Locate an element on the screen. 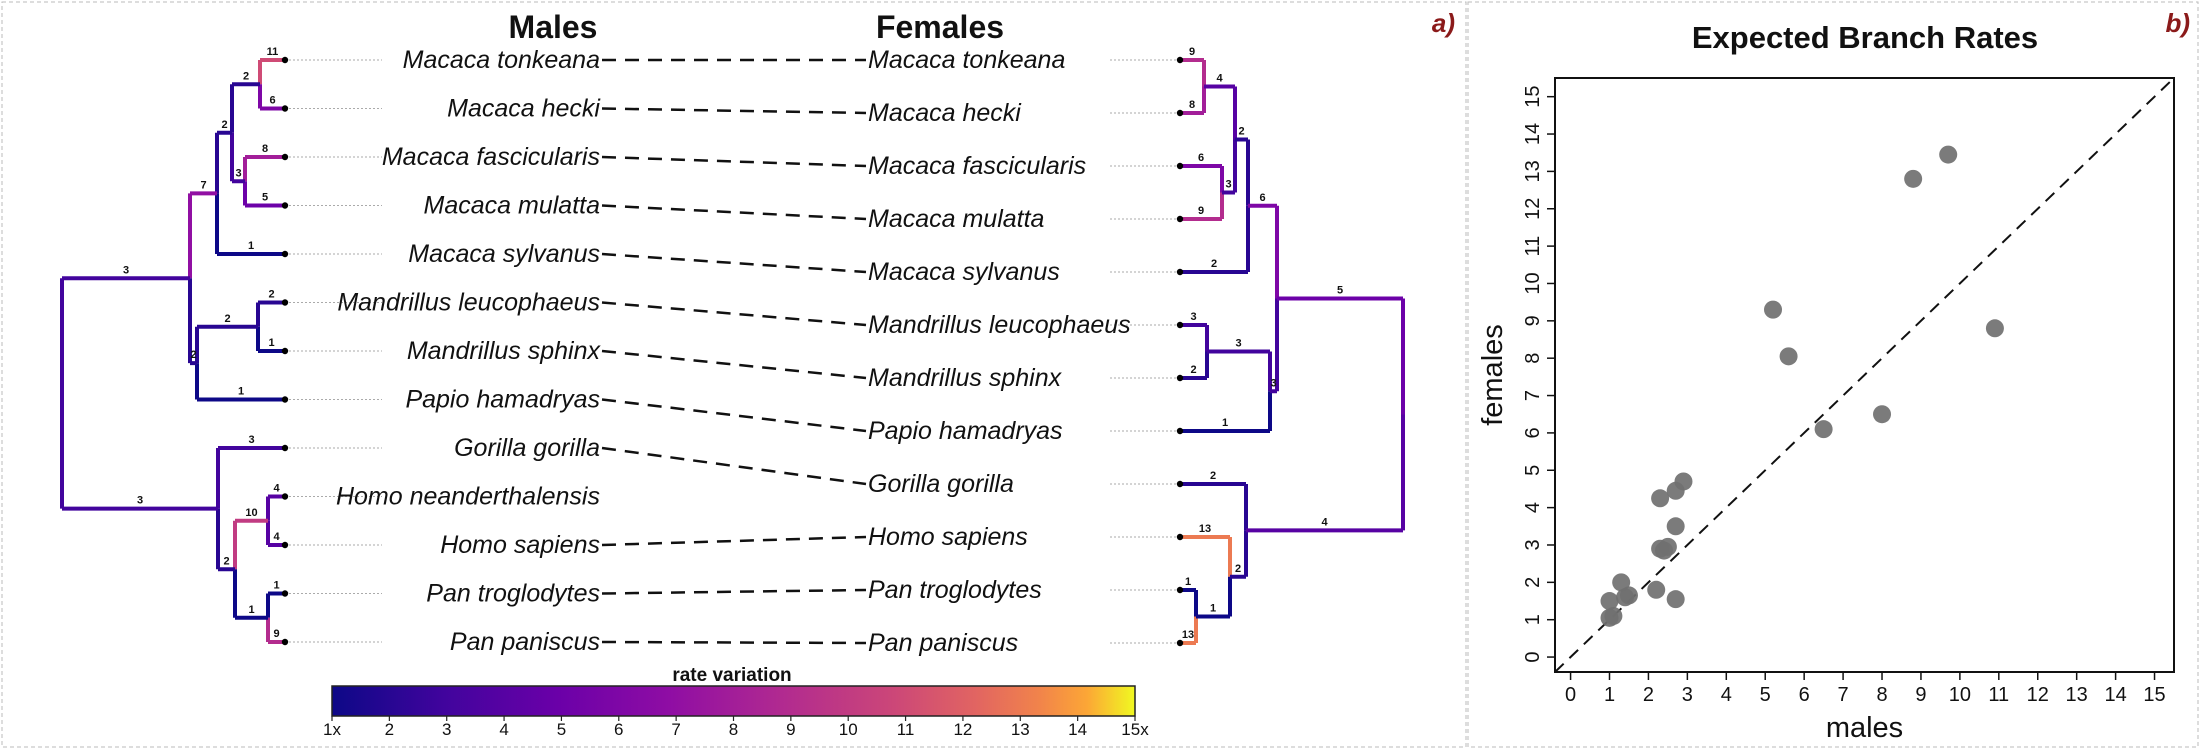  x-tick-label: 15 is located at coordinates (2154, 695).